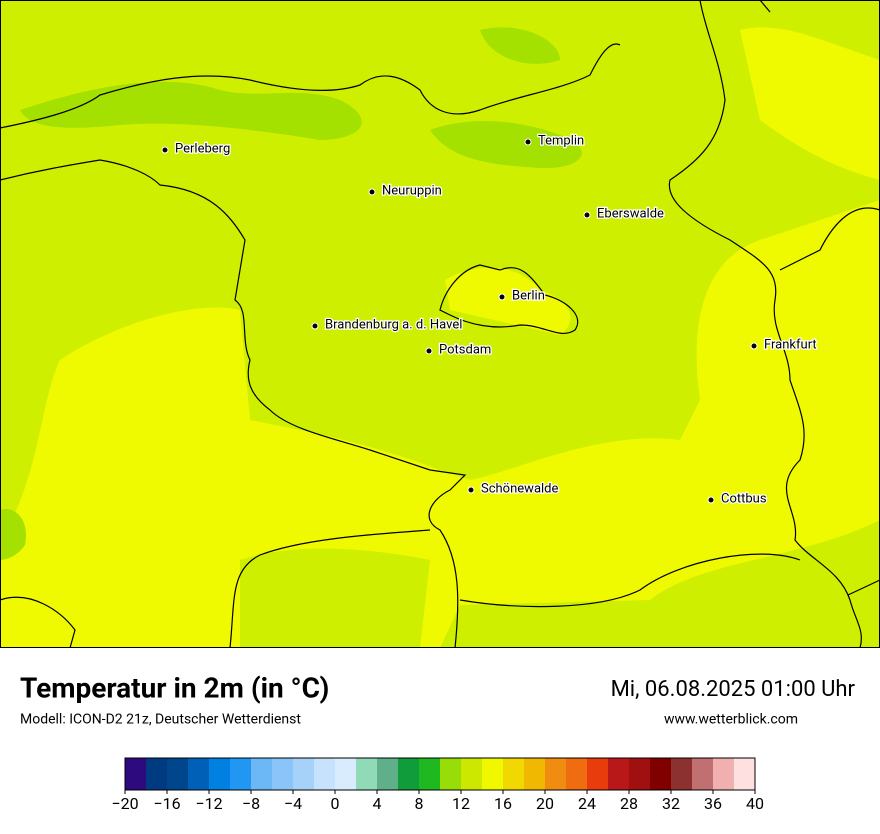  I want to click on colorbar-tick-label: 0, so click(335, 803).